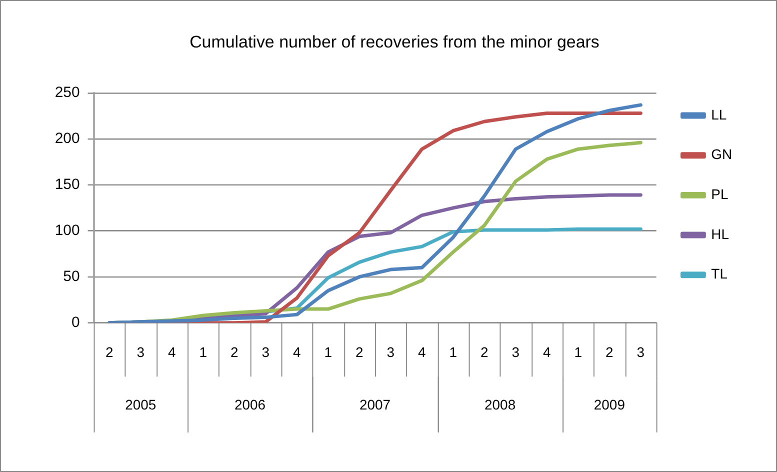 This screenshot has height=472, width=777. I want to click on y-tick-label: 250, so click(67, 93).